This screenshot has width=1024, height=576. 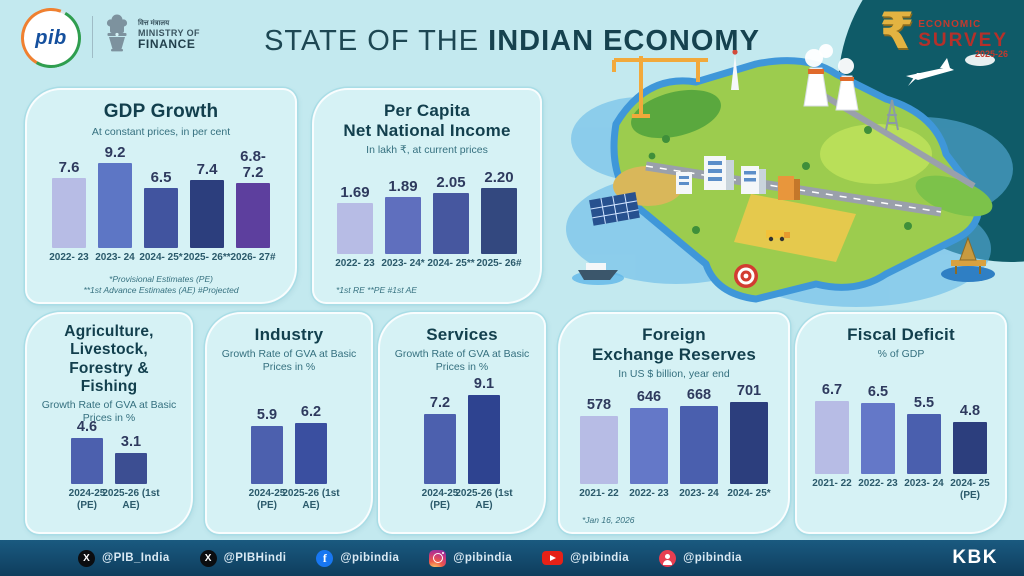 I want to click on economic-survey-badge: ₹ ECONOMIC SURVEY 2025-26, so click(x=943, y=31).